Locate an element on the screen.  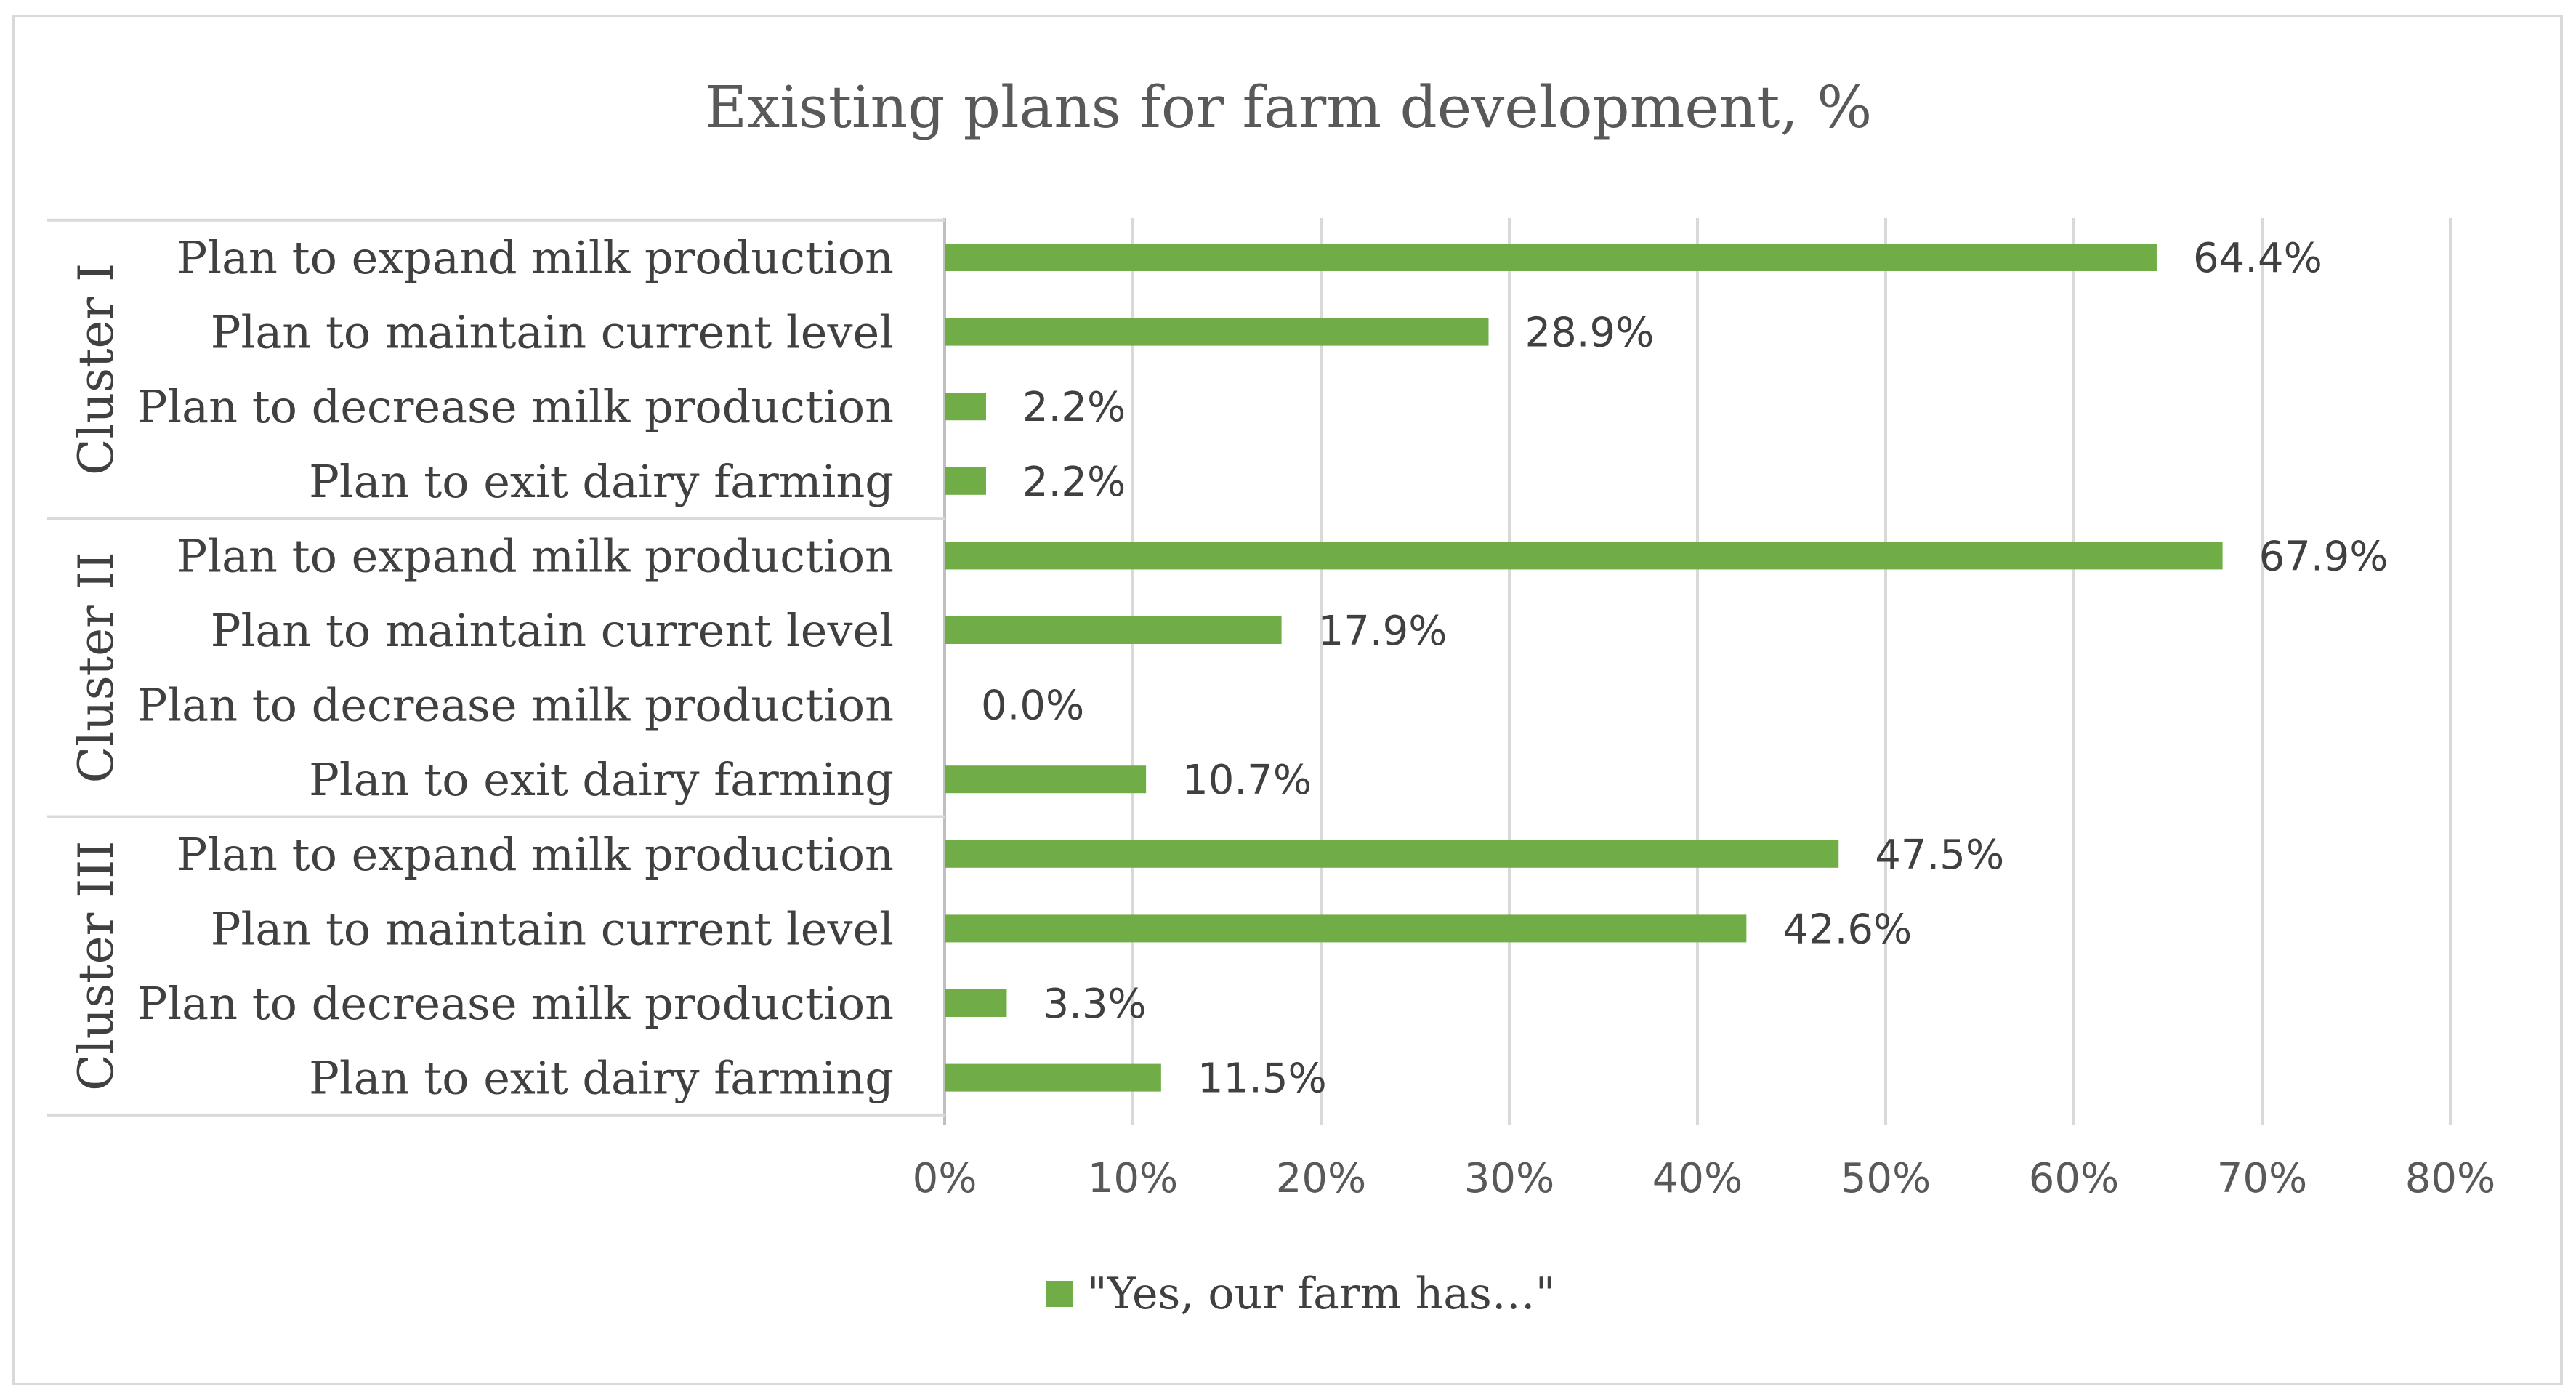
cluster-label: Cluster III is located at coordinates (96, 966).